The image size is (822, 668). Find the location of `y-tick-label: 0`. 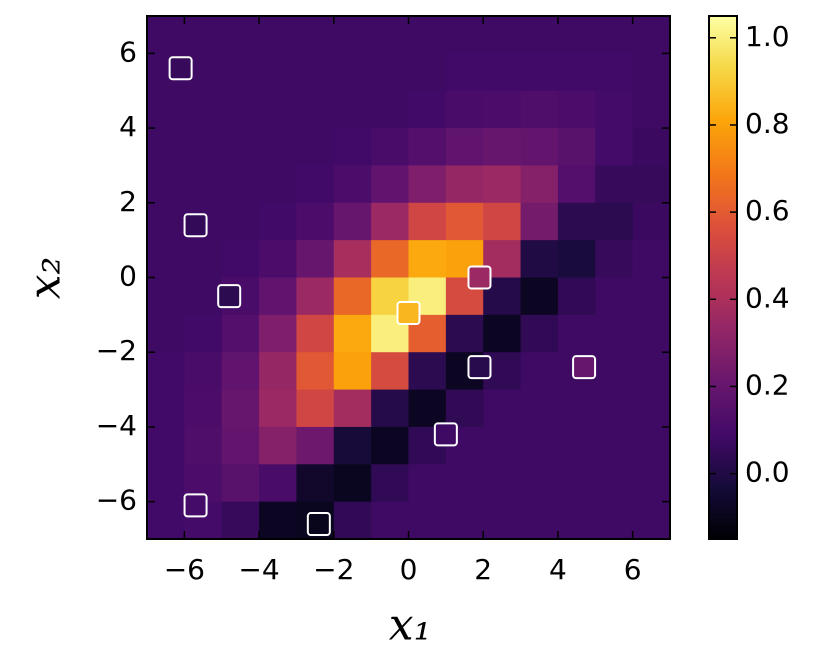

y-tick-label: 0 is located at coordinates (128, 276).